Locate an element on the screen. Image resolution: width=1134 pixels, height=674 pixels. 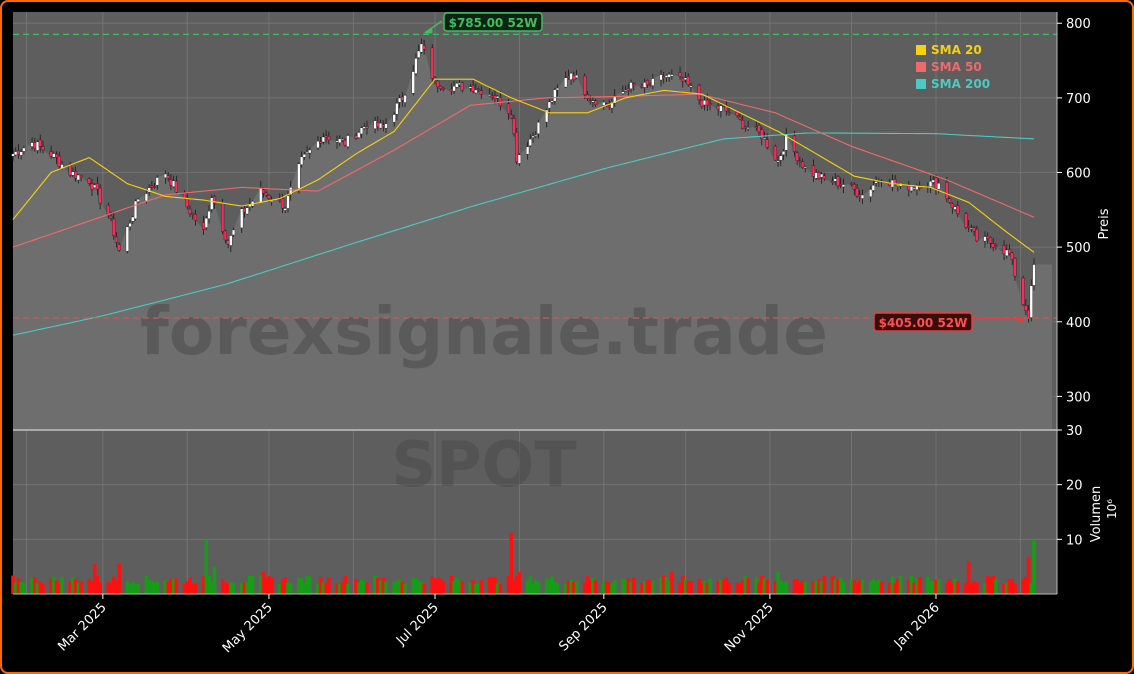
ticker-watermark: SPOT is located at coordinates (483, 464).